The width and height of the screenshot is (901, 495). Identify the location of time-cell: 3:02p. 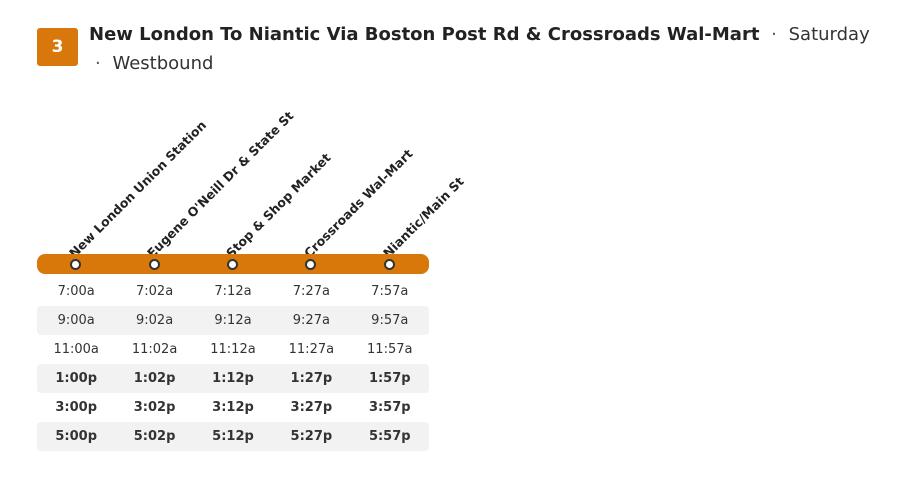
(154, 407).